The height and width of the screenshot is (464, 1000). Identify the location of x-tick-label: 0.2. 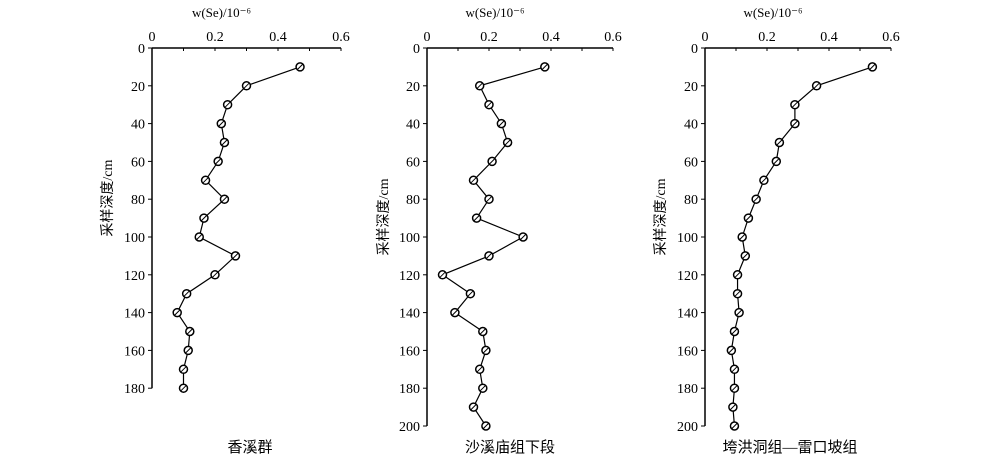
(215, 37).